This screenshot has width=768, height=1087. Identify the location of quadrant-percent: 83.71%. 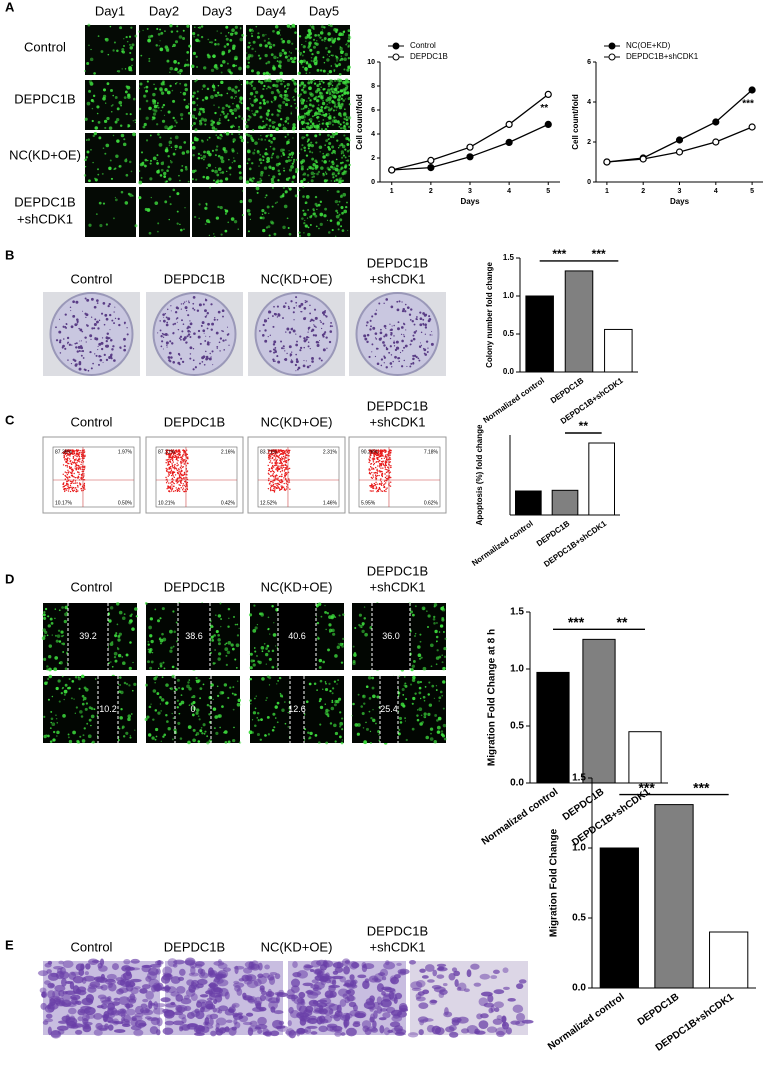
(269, 452).